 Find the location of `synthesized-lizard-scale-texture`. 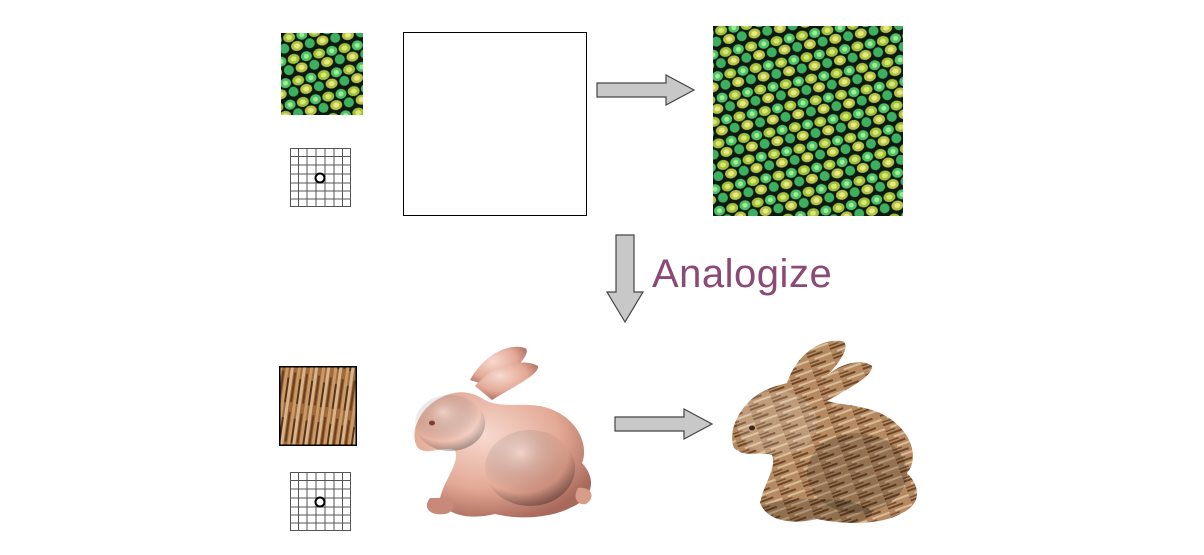

synthesized-lizard-scale-texture is located at coordinates (808, 121).